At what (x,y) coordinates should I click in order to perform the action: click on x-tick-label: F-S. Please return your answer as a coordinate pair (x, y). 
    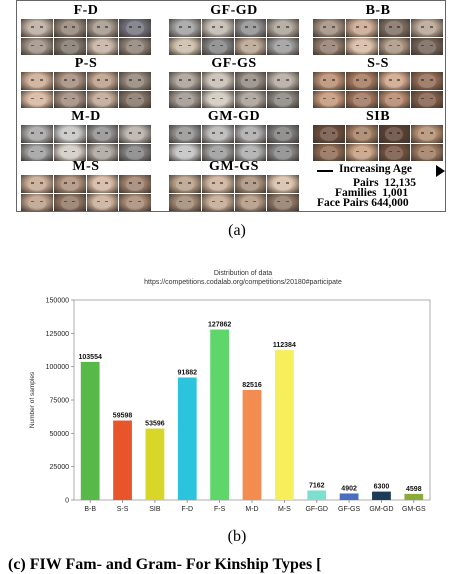
    Looking at the image, I should click on (220, 509).